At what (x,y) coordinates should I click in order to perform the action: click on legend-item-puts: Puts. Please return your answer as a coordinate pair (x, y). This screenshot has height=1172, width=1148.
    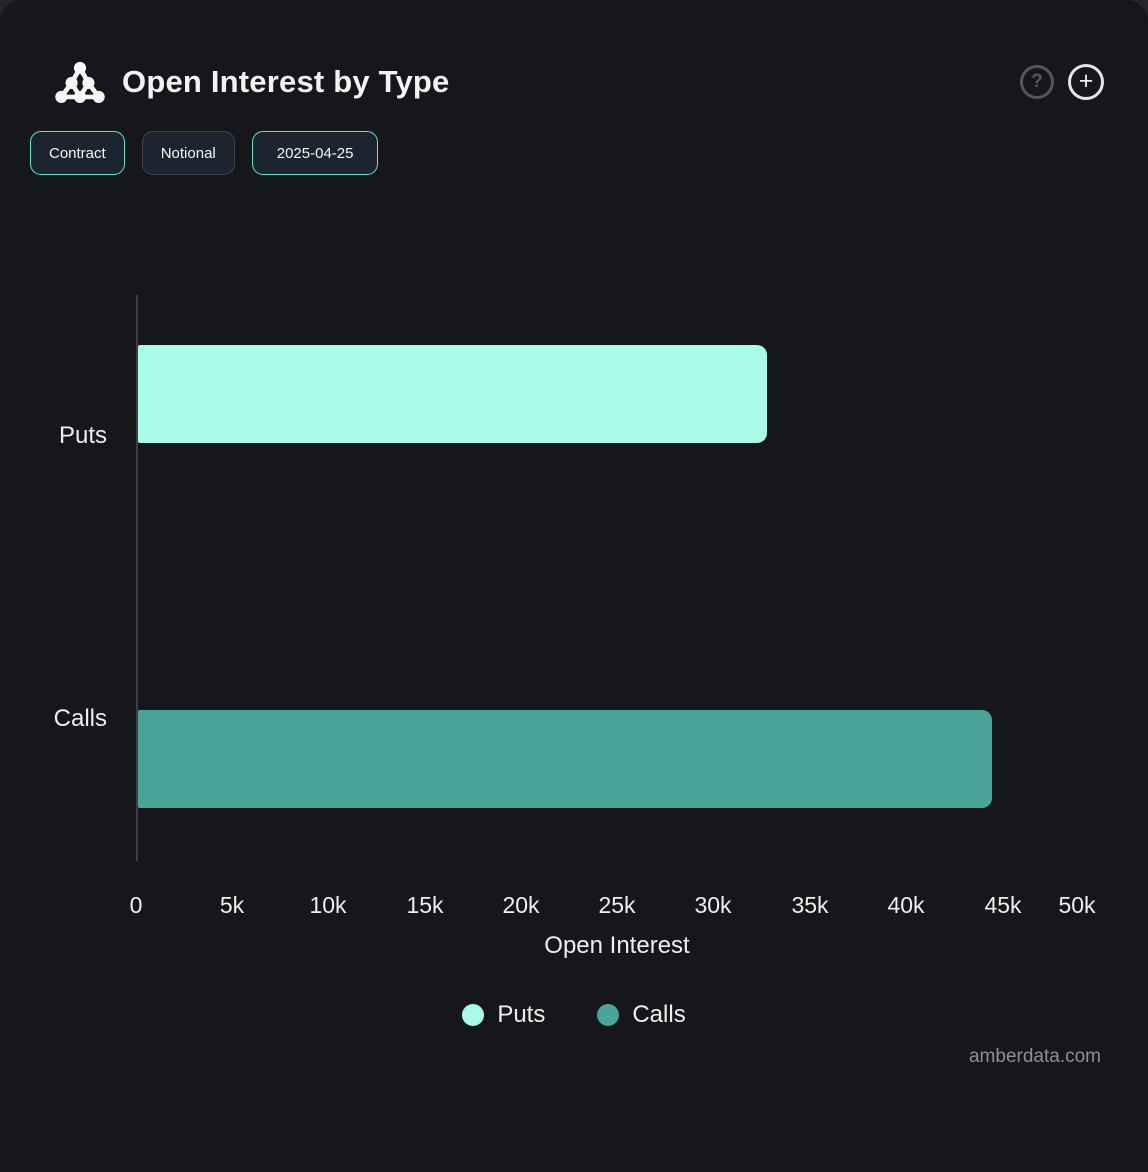
    Looking at the image, I should click on (503, 1015).